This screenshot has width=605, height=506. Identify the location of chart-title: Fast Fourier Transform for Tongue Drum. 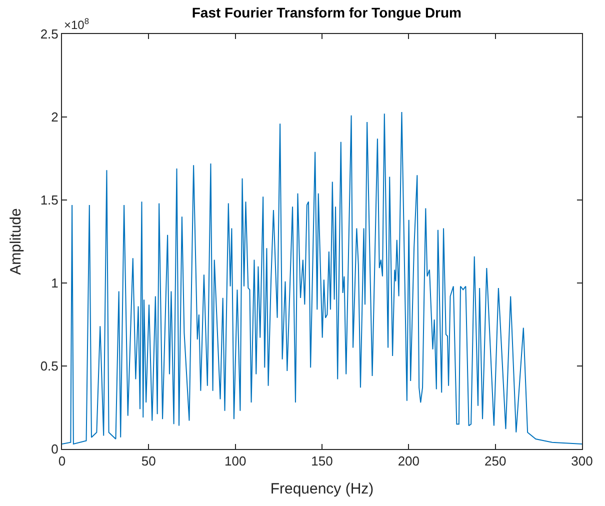
(327, 12).